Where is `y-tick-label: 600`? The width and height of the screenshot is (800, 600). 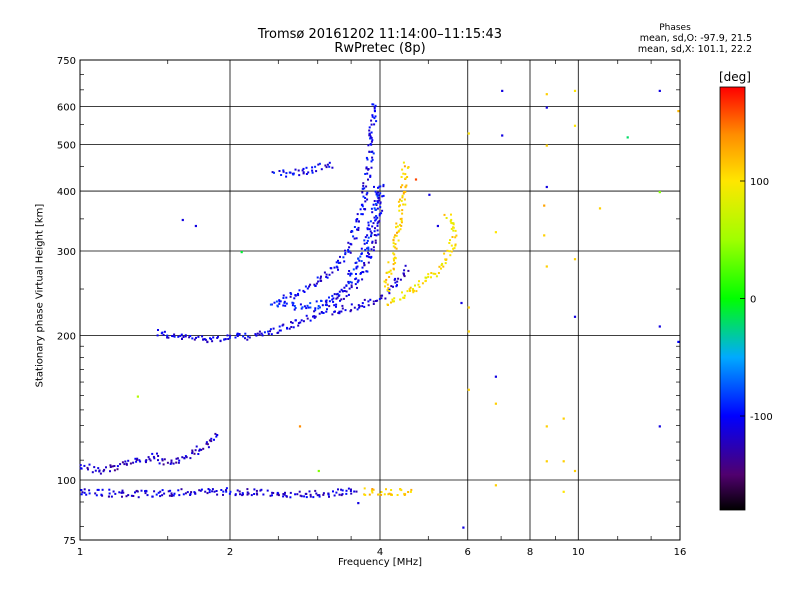 y-tick-label: 600 is located at coordinates (66, 108).